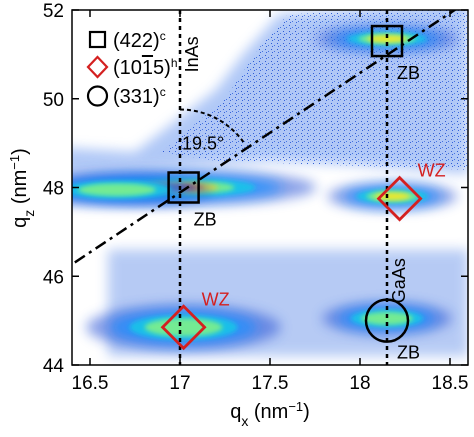  I want to click on y-tick-label: 44, so click(54, 366).